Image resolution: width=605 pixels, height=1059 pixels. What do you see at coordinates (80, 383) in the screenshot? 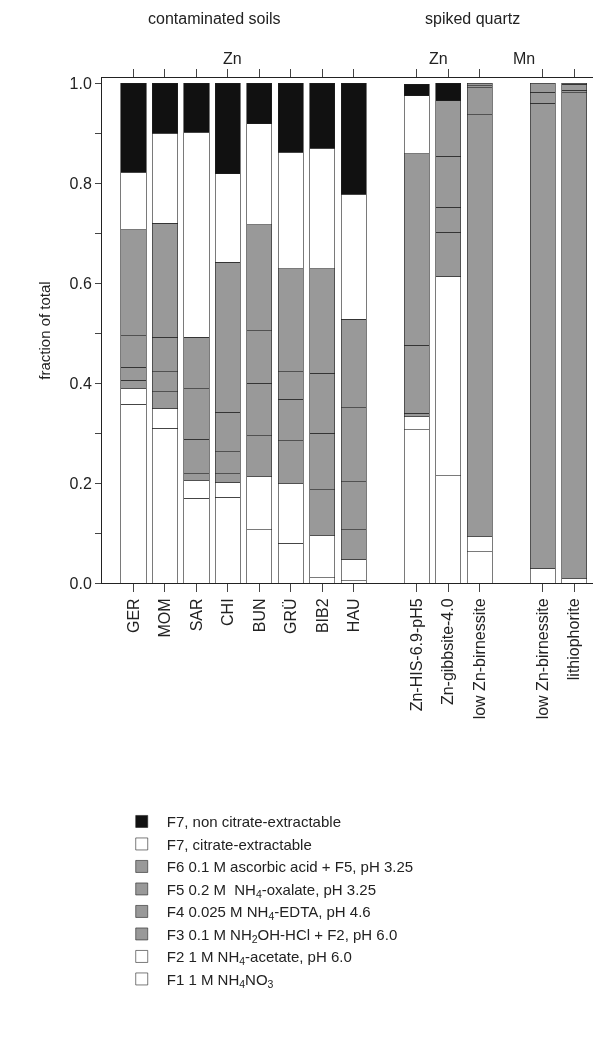
I see `y-tick-label: 0.4` at bounding box center [80, 383].